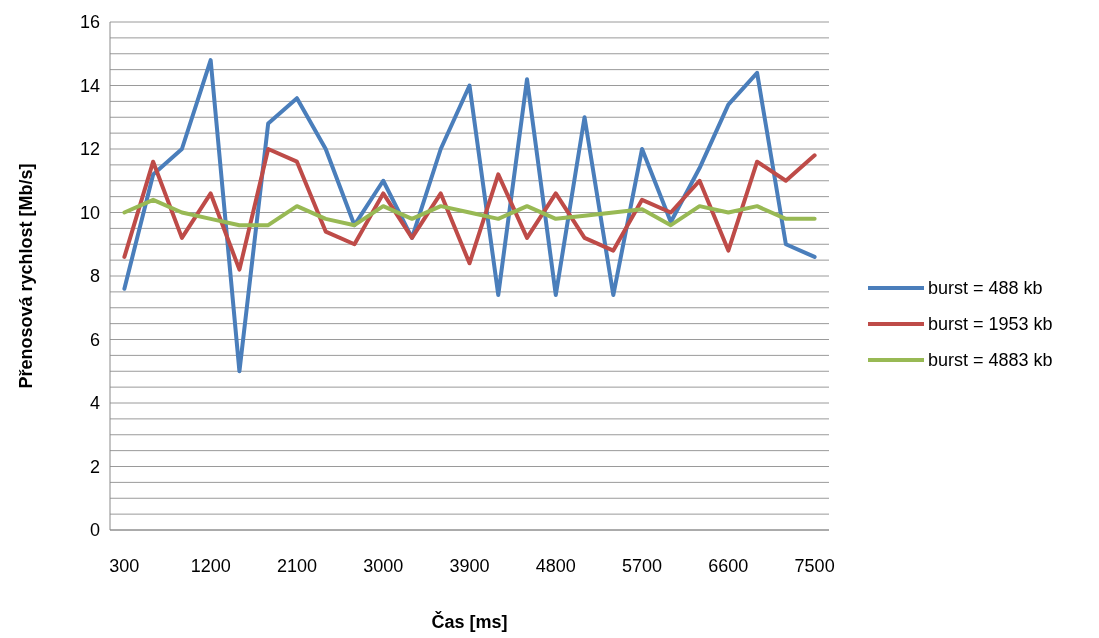  What do you see at coordinates (94, 466) in the screenshot?
I see `y-tick-label: 2` at bounding box center [94, 466].